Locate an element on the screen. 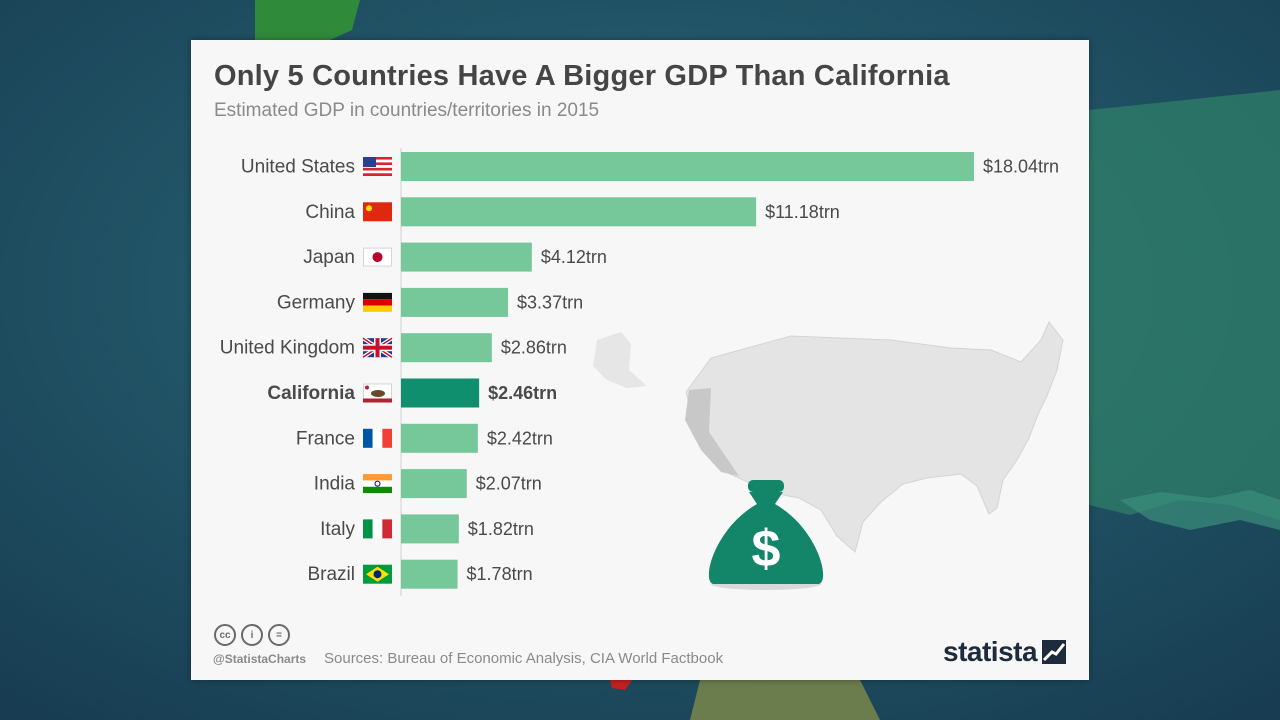 This screenshot has height=720, width=1280. brazil-flag-icon is located at coordinates (377, 574).